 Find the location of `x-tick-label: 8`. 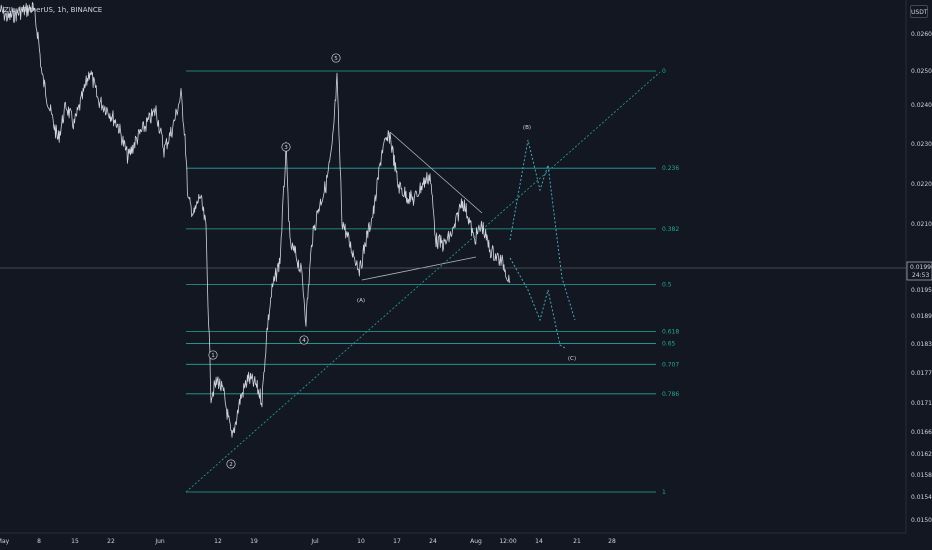

x-tick-label: 8 is located at coordinates (39, 541).